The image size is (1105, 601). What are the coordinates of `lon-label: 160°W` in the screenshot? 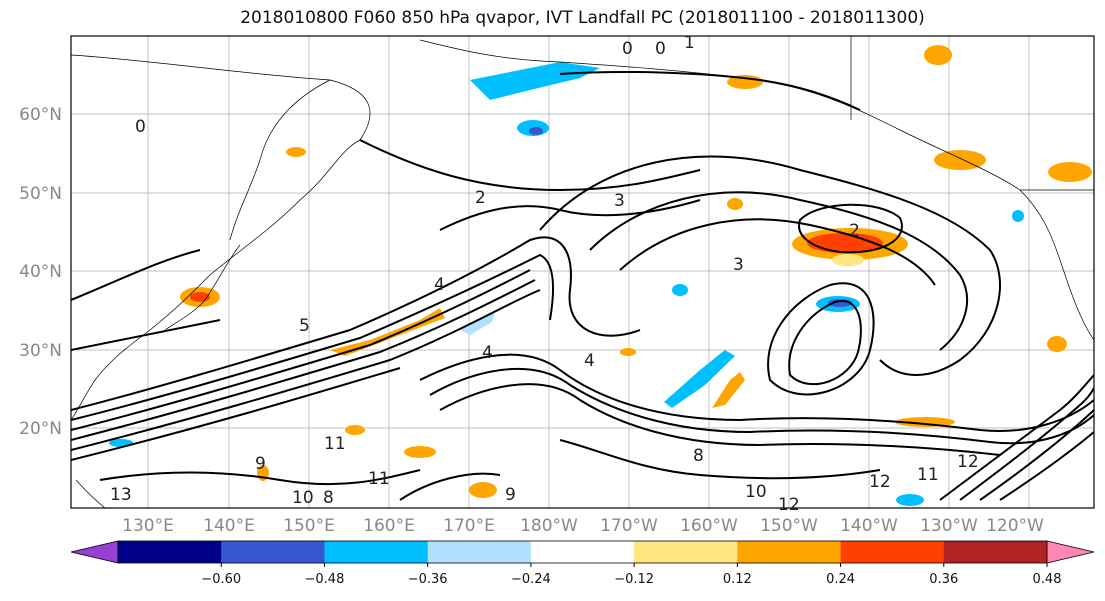 It's located at (709, 526).